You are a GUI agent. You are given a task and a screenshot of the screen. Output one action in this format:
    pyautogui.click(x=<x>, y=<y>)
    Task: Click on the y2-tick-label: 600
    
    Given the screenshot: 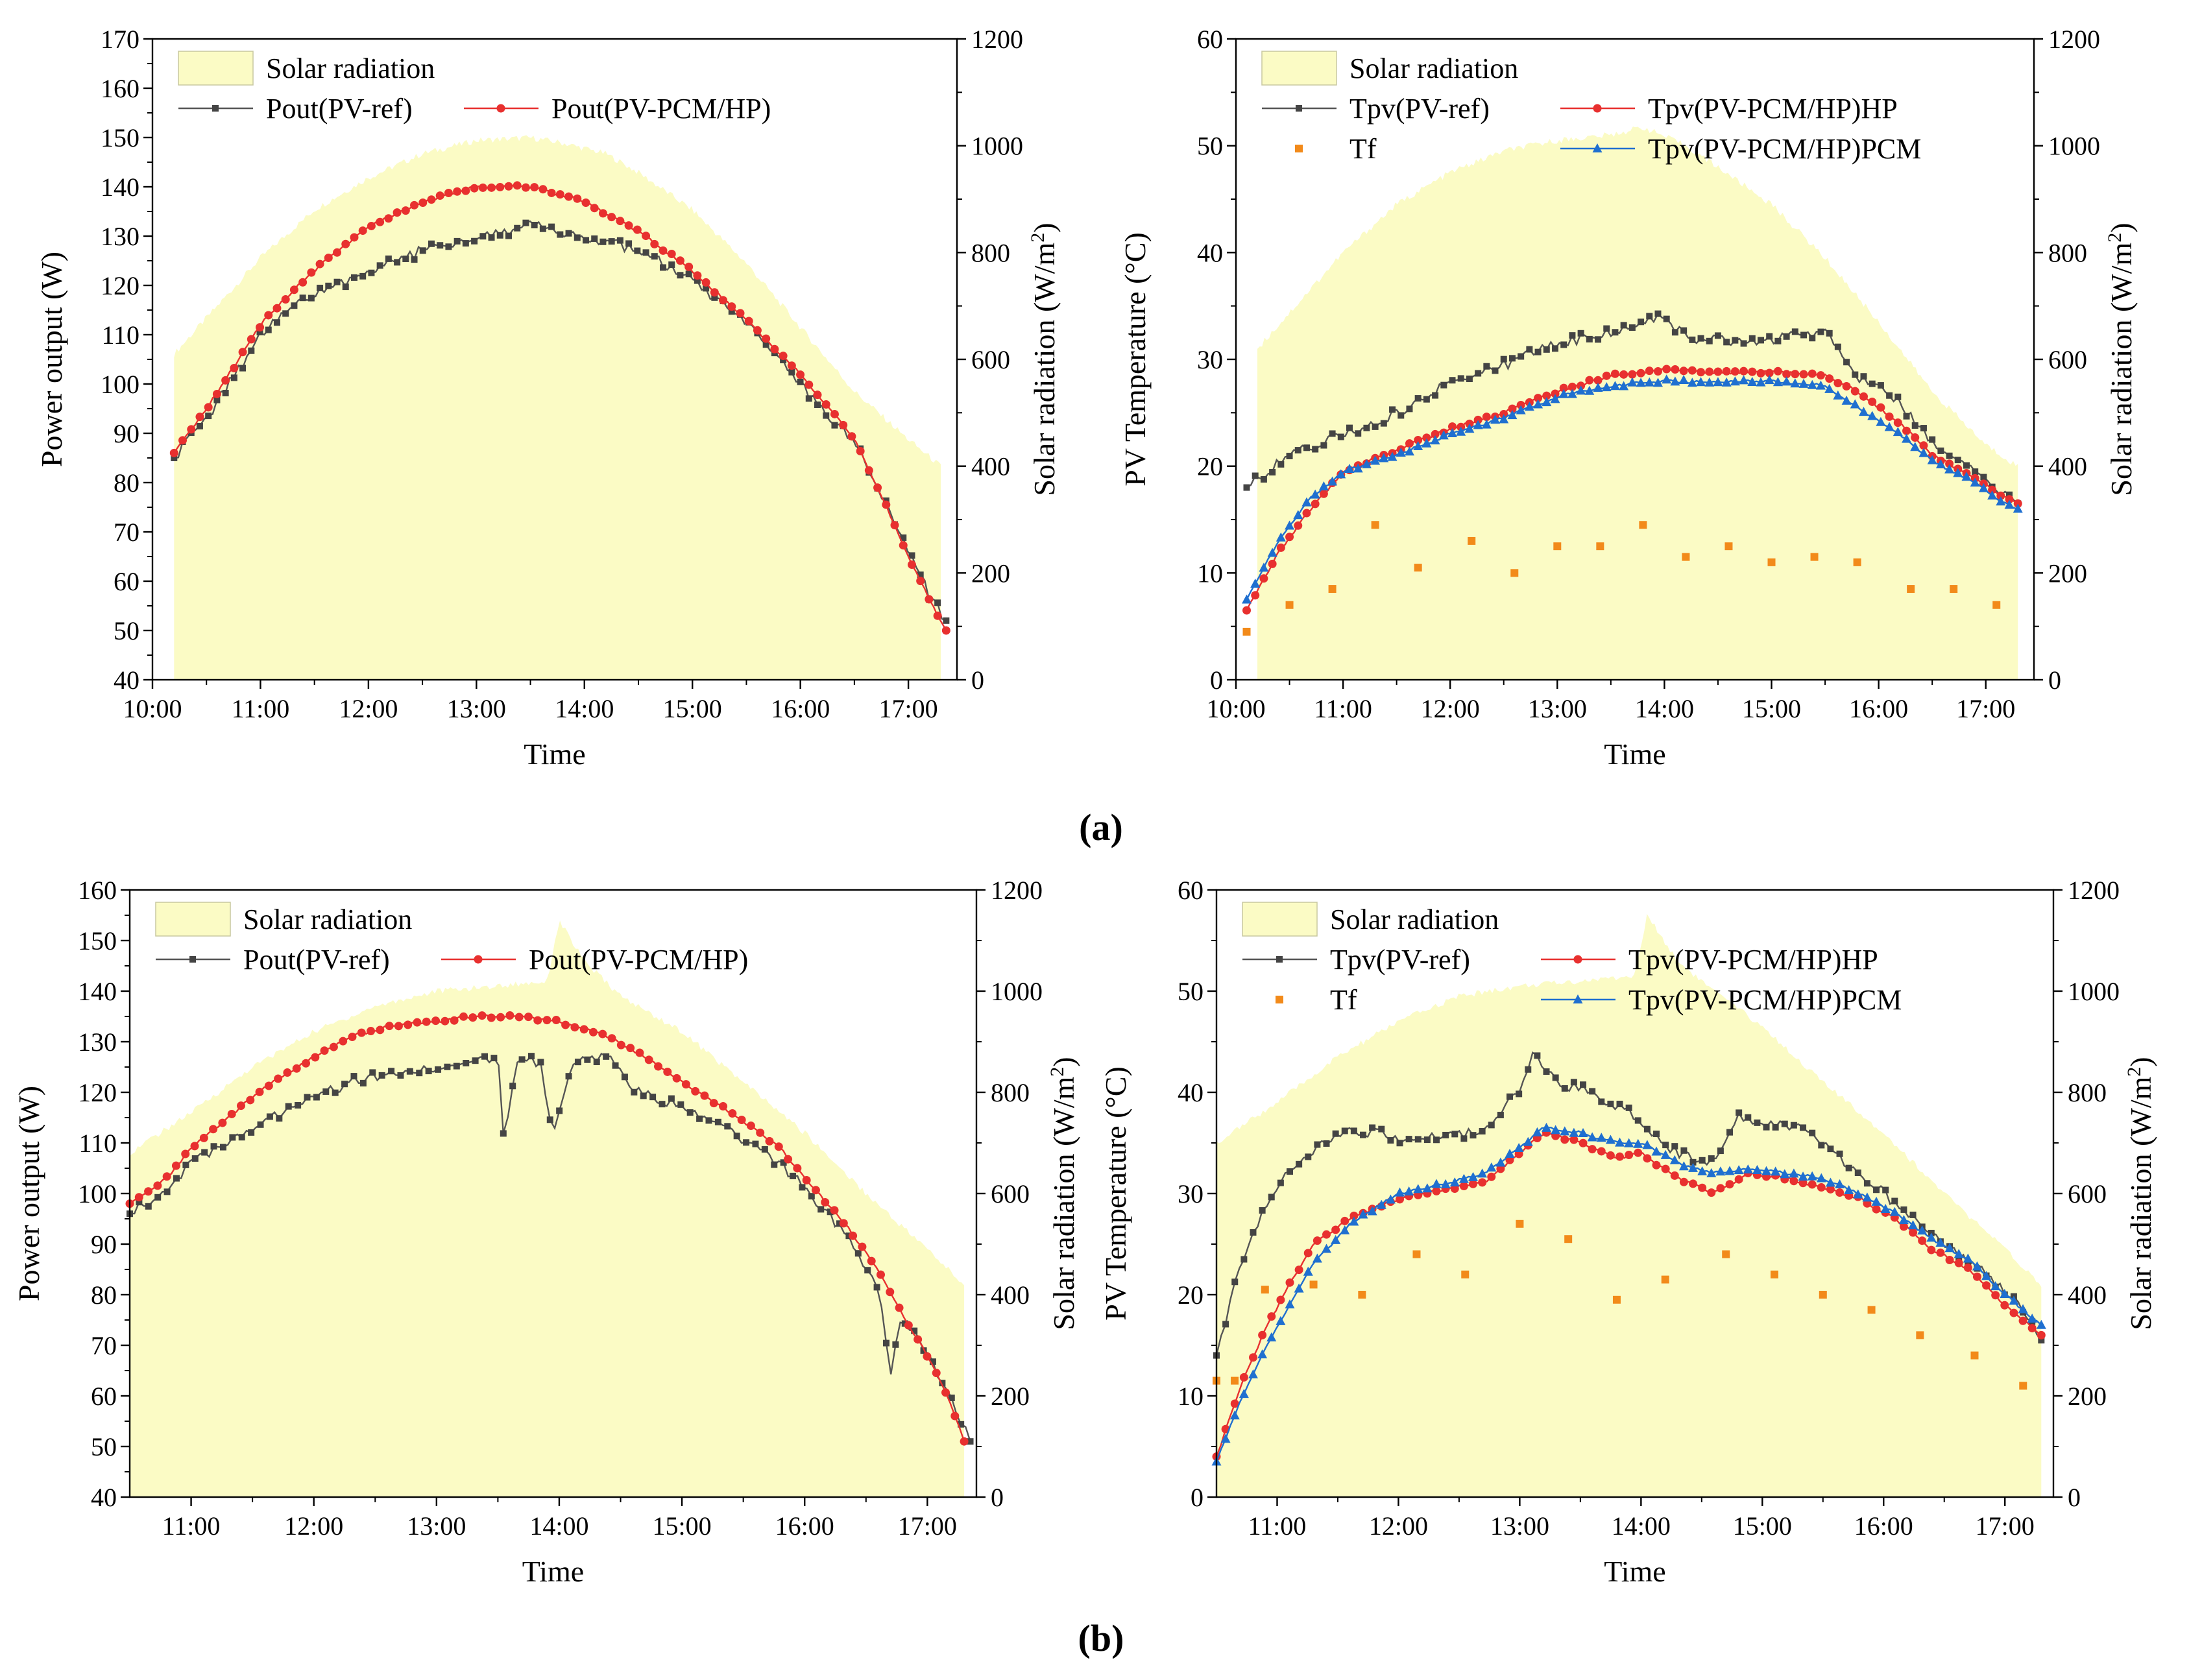 What is the action you would take?
    pyautogui.click(x=1010, y=1194)
    